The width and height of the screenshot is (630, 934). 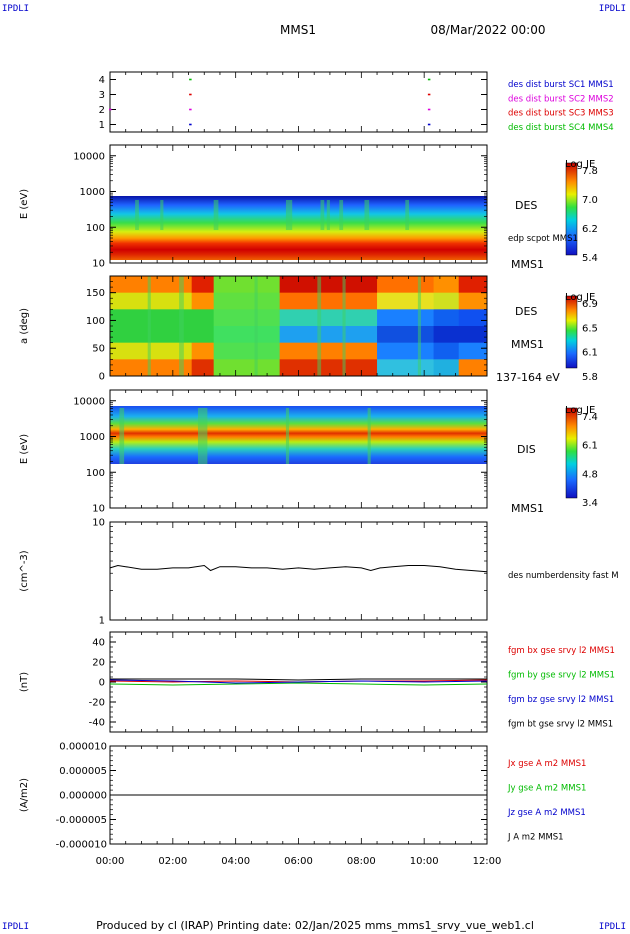 I want to click on legend-entry: fgm bx gse srvy l2 MMS1, so click(x=561, y=651).